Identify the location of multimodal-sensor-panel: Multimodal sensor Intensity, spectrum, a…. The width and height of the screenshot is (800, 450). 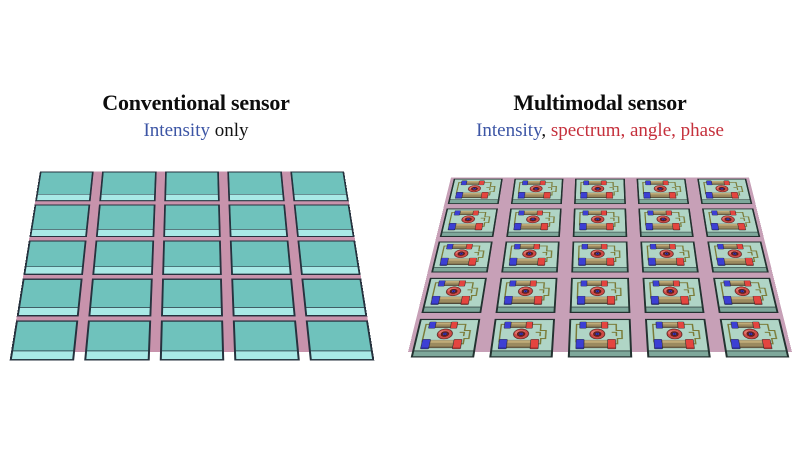
(600, 116).